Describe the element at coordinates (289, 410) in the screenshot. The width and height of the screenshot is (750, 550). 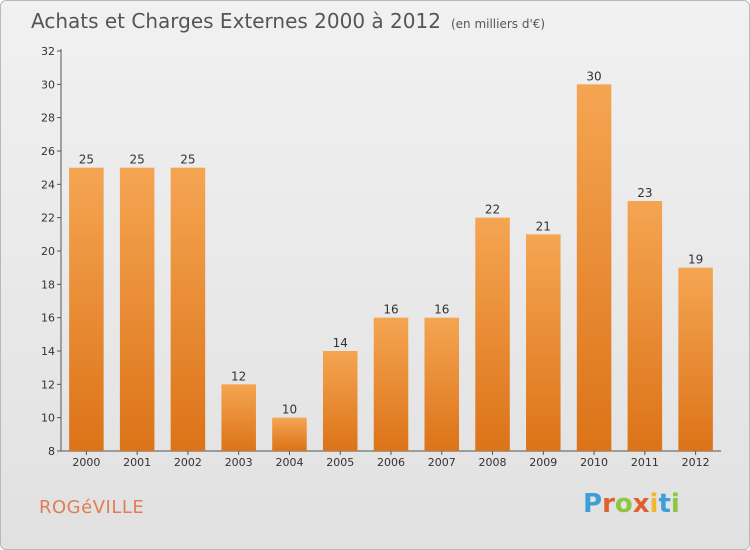
I see `data-label: 10` at that location.